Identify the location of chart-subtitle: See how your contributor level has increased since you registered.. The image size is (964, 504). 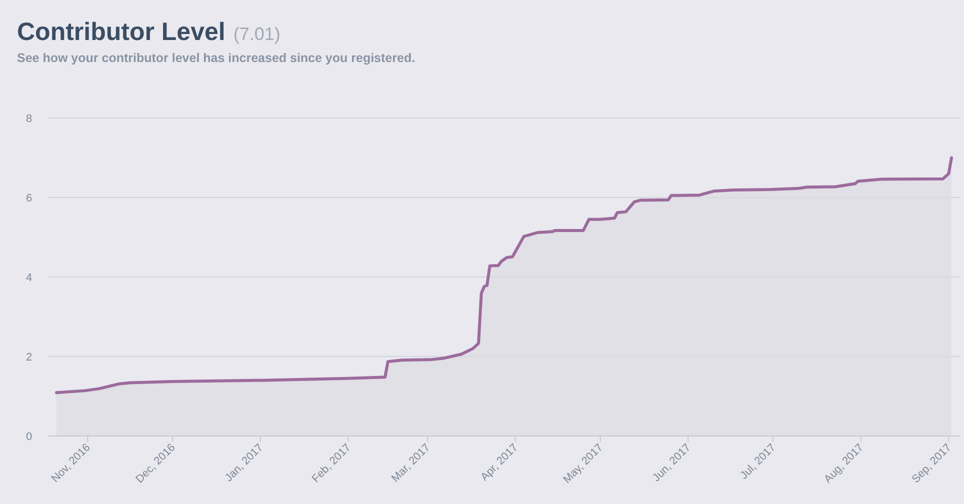
(216, 58).